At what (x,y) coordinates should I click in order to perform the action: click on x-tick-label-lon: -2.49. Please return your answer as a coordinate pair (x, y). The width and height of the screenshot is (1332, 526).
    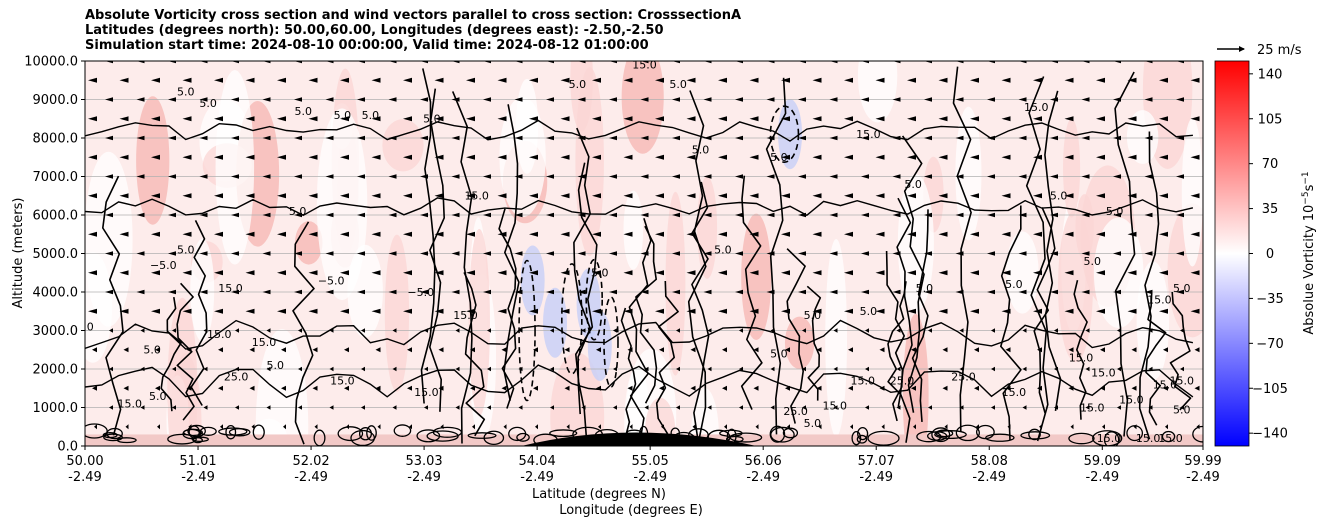
    Looking at the image, I should click on (85, 477).